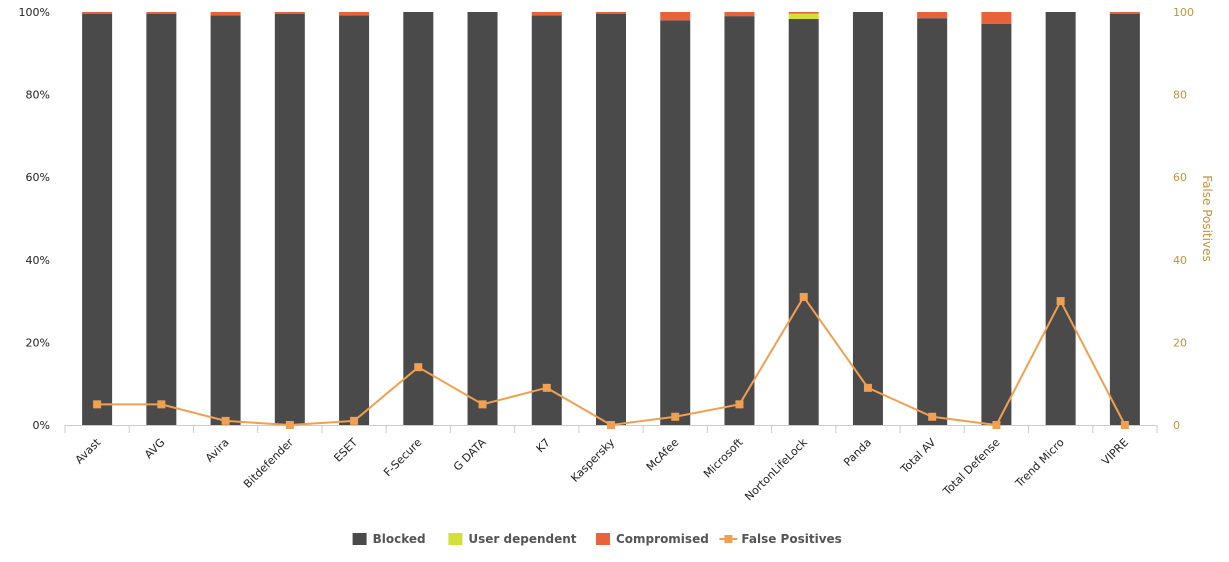 The image size is (1229, 562). What do you see at coordinates (34, 12) in the screenshot?
I see `y-left-tick-label: 100%` at bounding box center [34, 12].